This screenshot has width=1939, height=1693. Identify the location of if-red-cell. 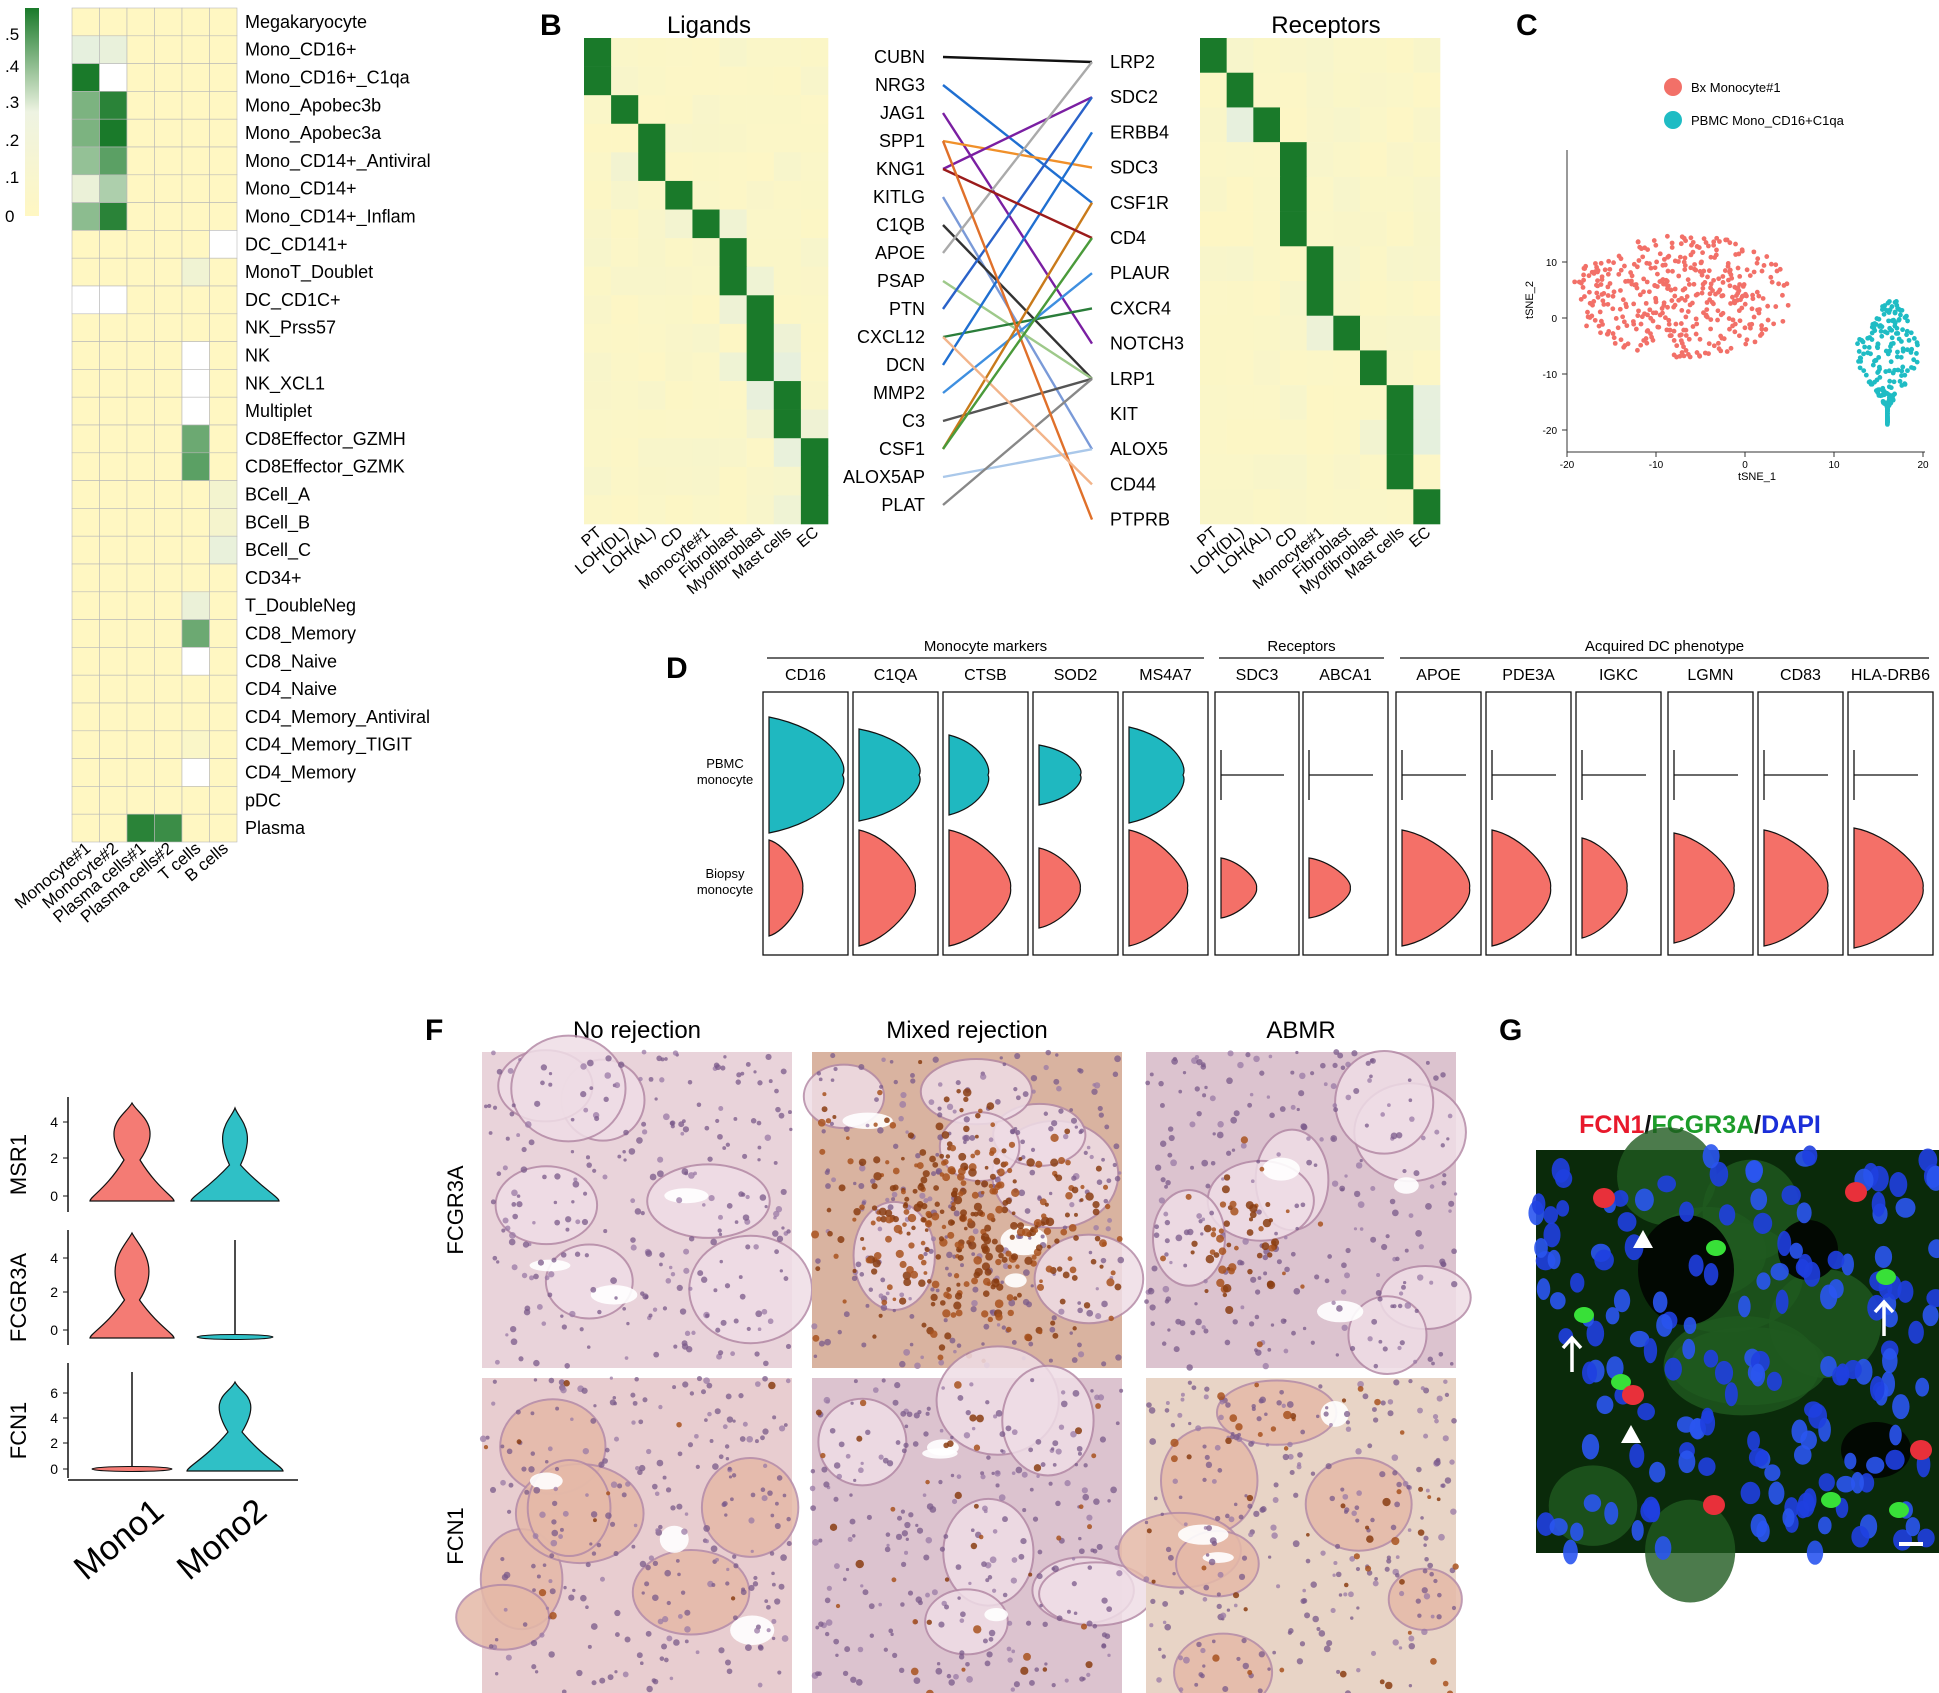
(1714, 1505).